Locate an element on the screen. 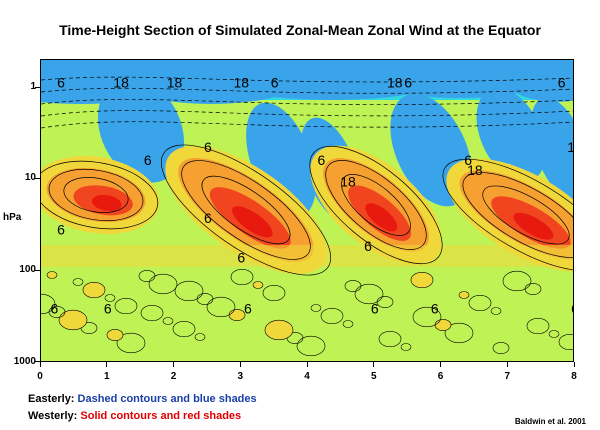  legend-westerly: Westerly: Solid contours and red shades is located at coordinates (134, 416).